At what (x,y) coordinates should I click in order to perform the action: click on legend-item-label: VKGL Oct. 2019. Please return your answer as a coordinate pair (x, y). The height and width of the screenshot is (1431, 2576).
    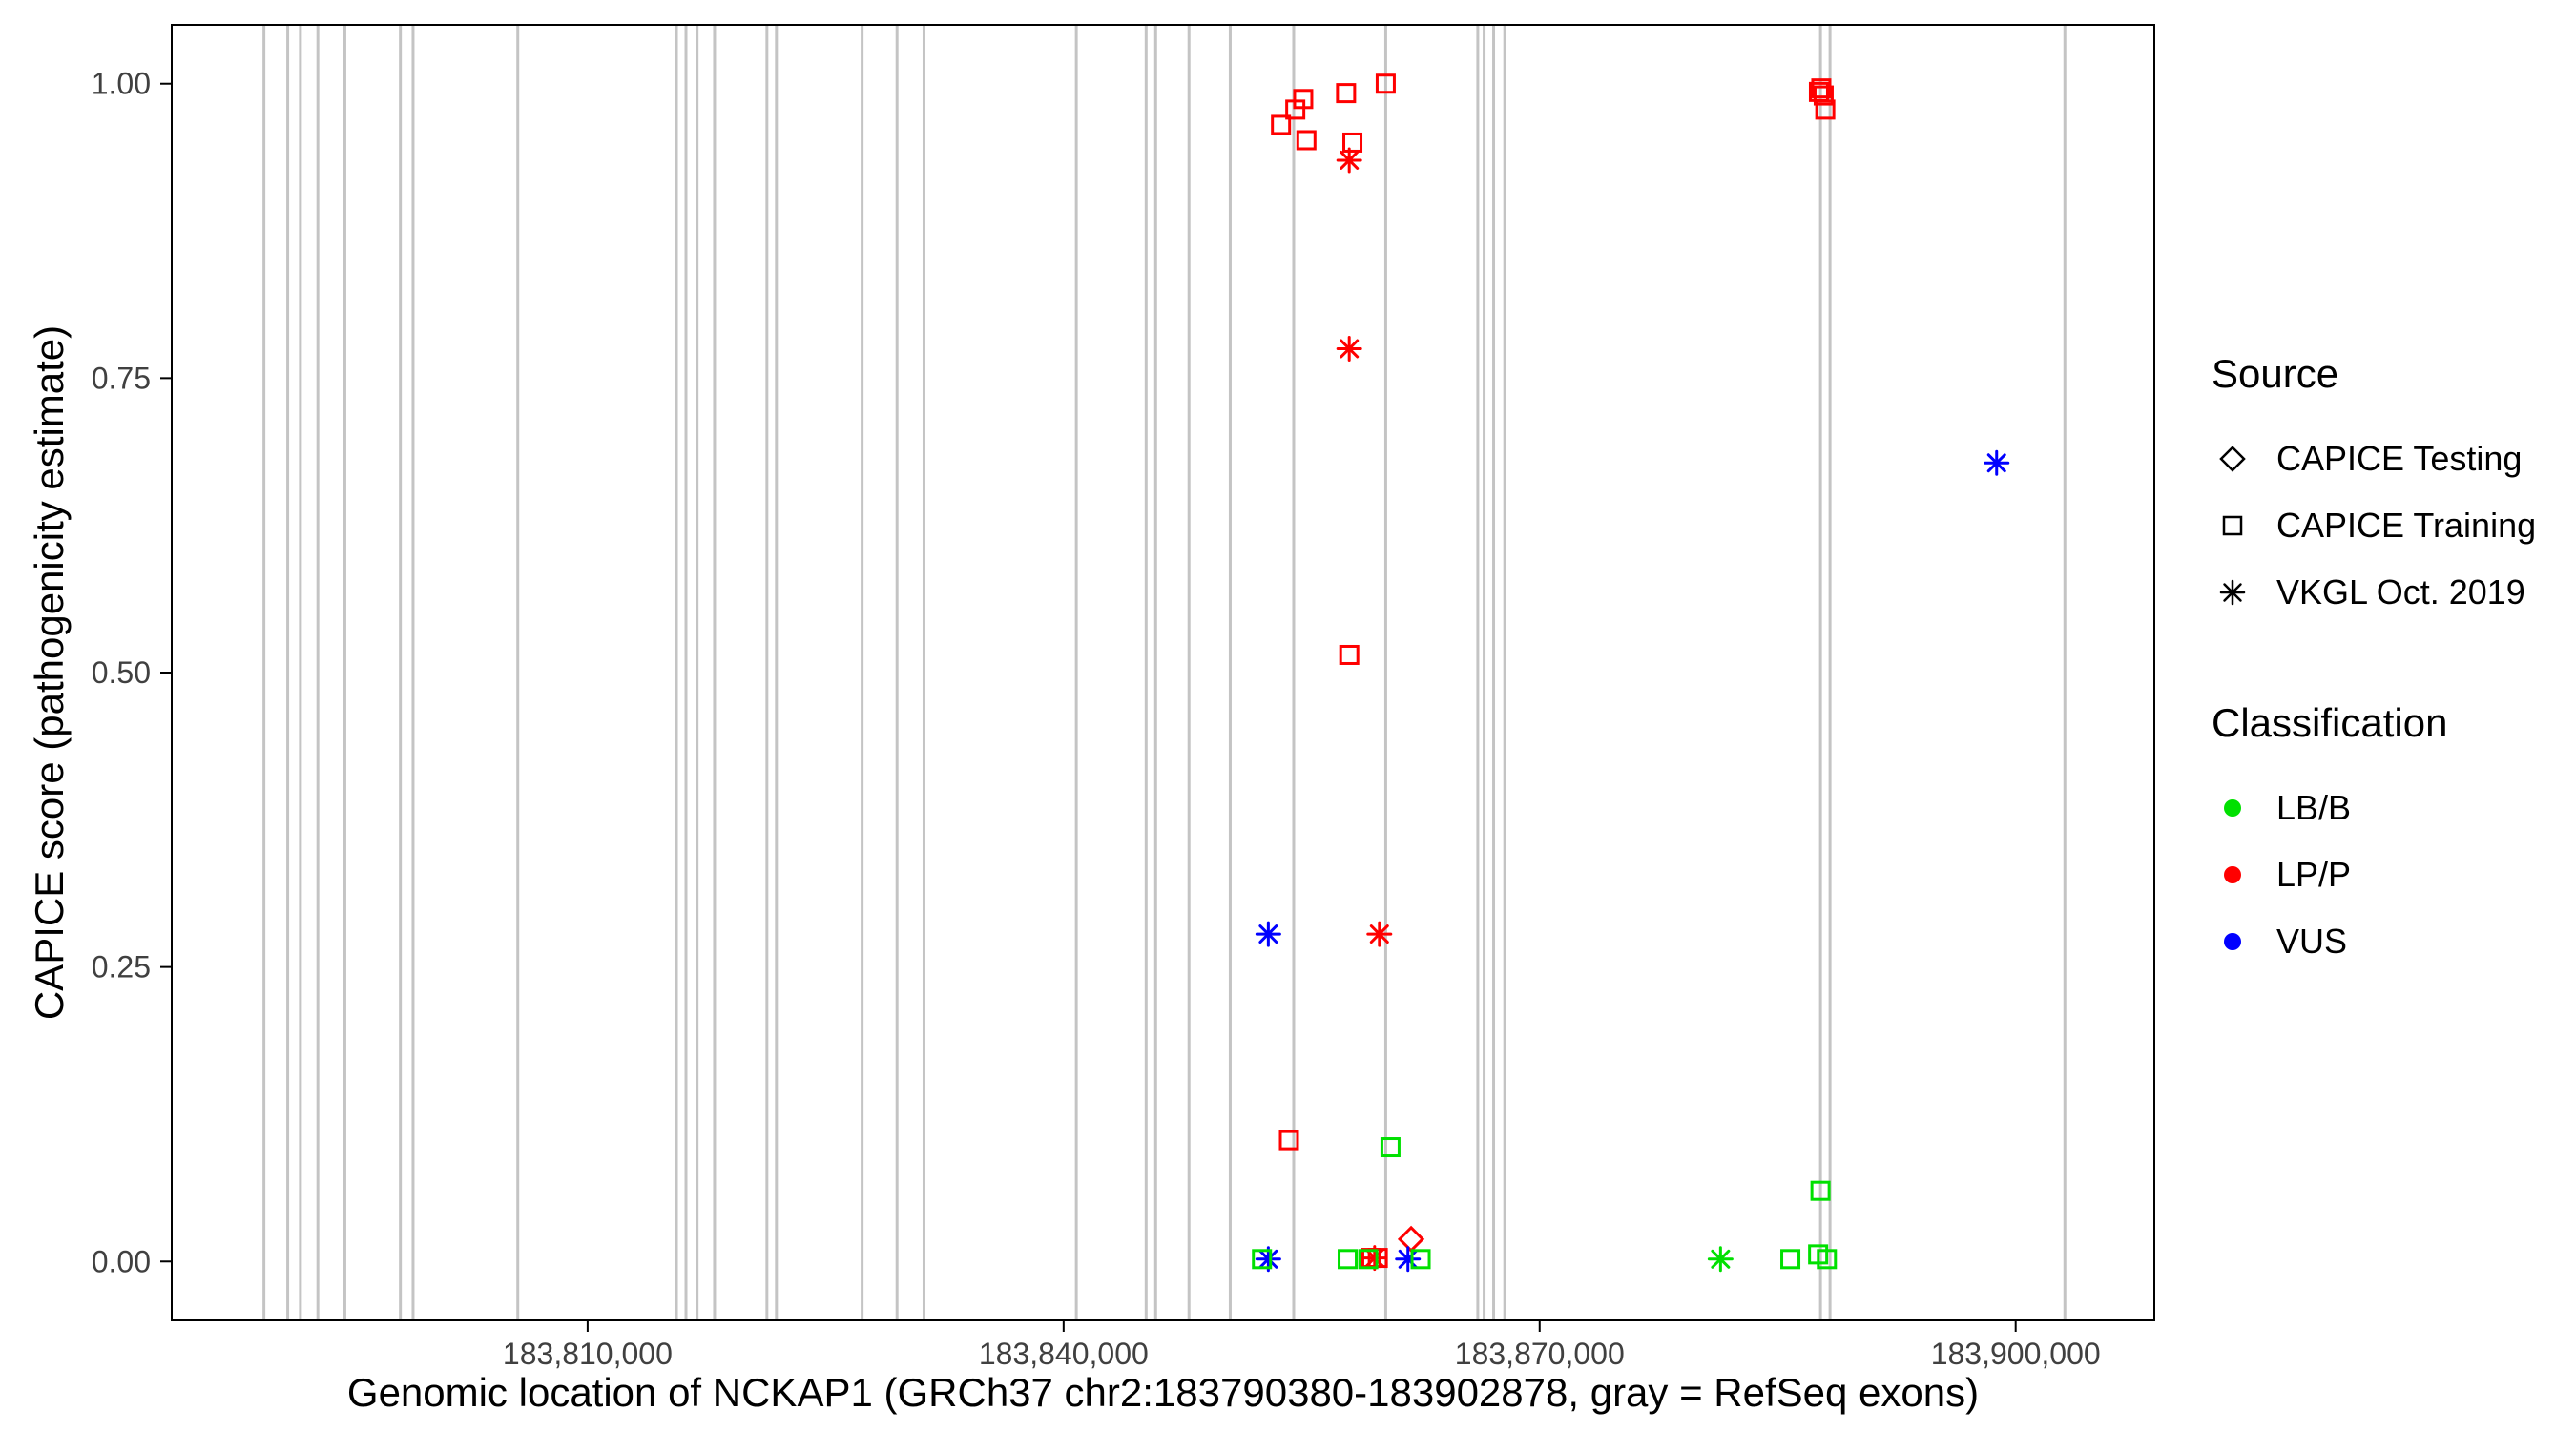
    Looking at the image, I should click on (2400, 592).